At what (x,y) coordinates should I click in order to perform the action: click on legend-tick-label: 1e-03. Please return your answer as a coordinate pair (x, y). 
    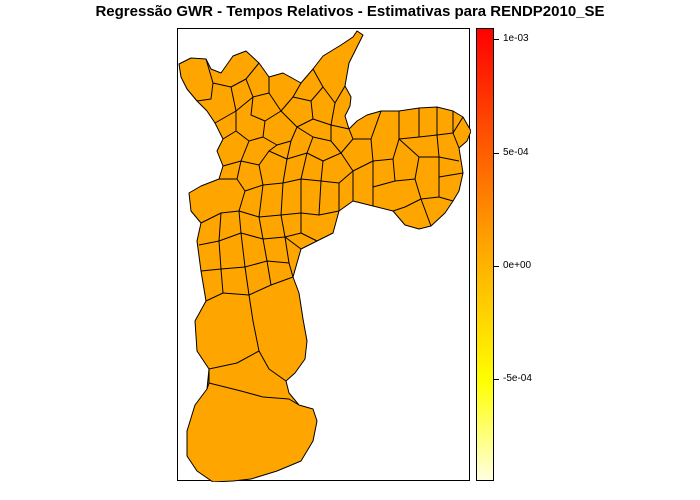
    Looking at the image, I should click on (516, 38).